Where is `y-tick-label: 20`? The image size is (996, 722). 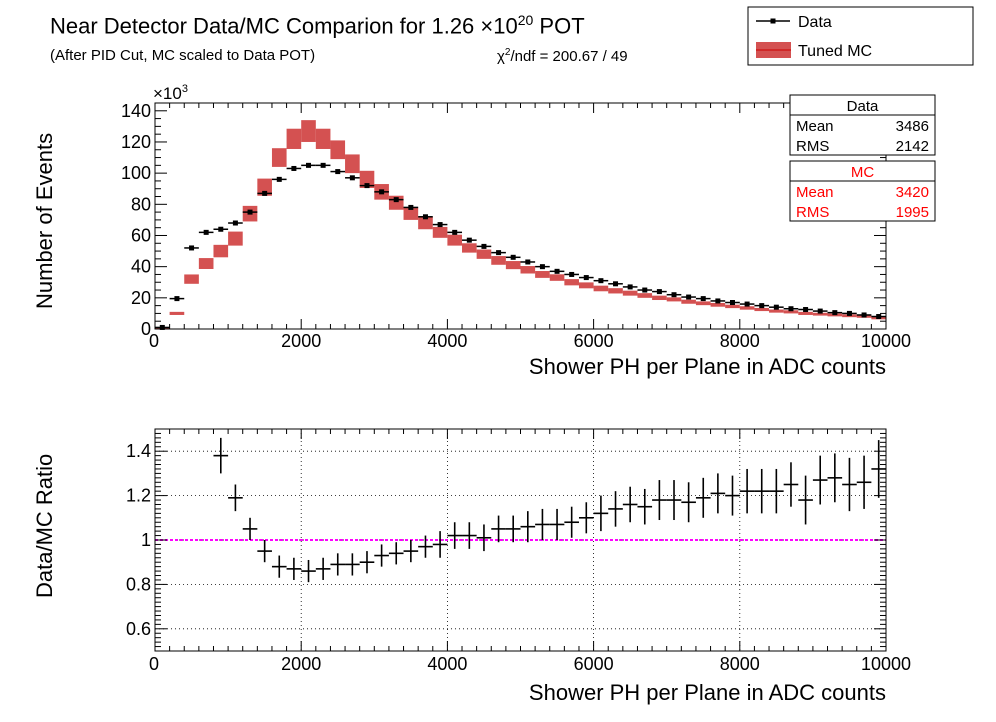 y-tick-label: 20 is located at coordinates (141, 298).